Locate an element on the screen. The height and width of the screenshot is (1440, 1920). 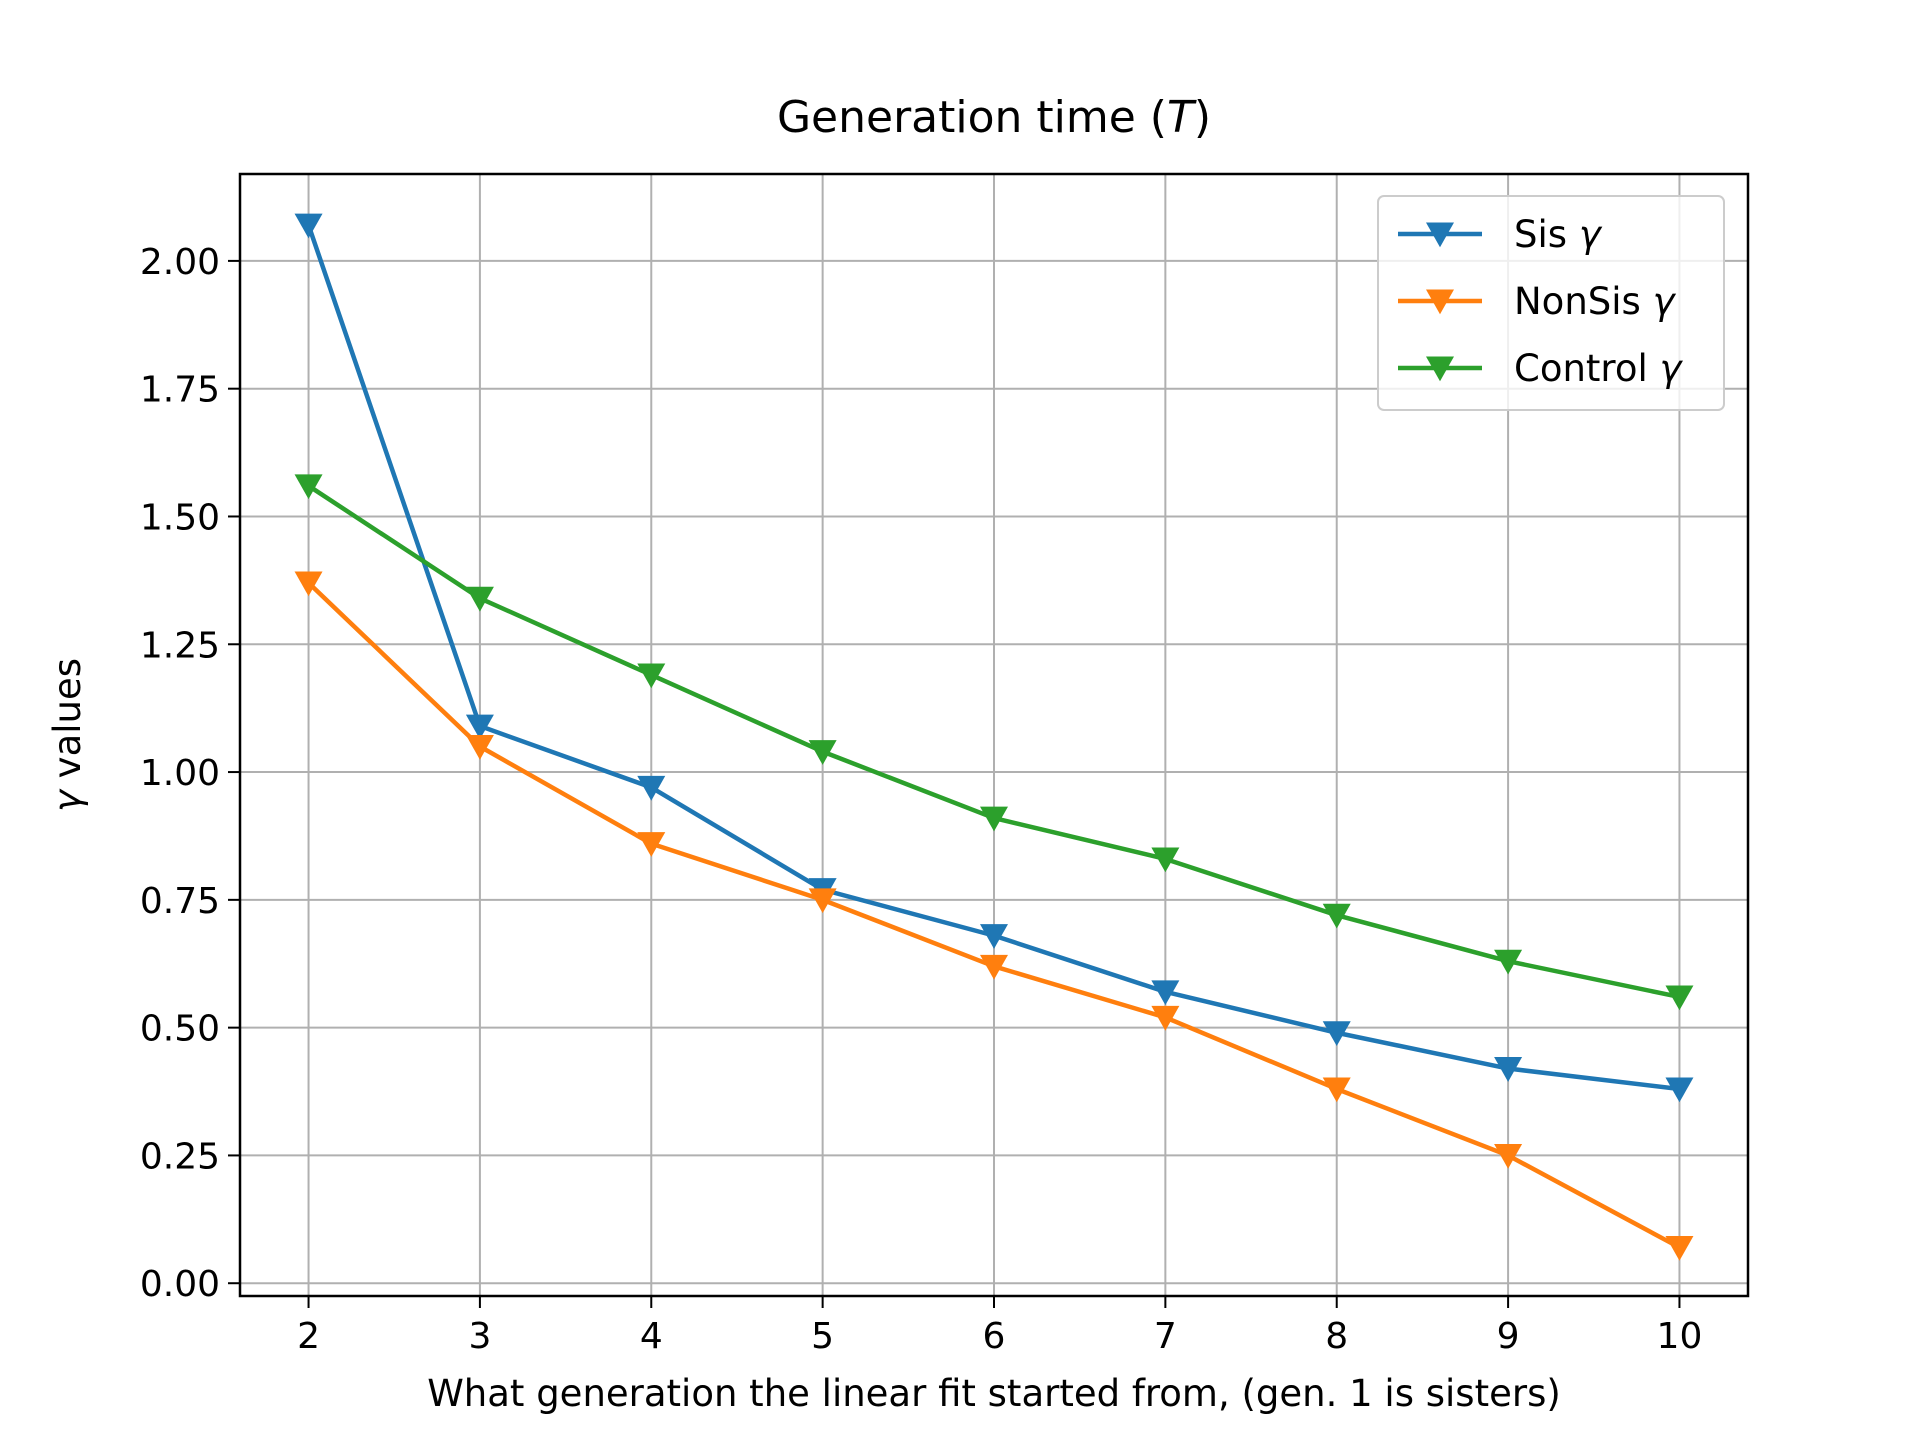
legend-item: Sis γ is located at coordinates (1500, 234).